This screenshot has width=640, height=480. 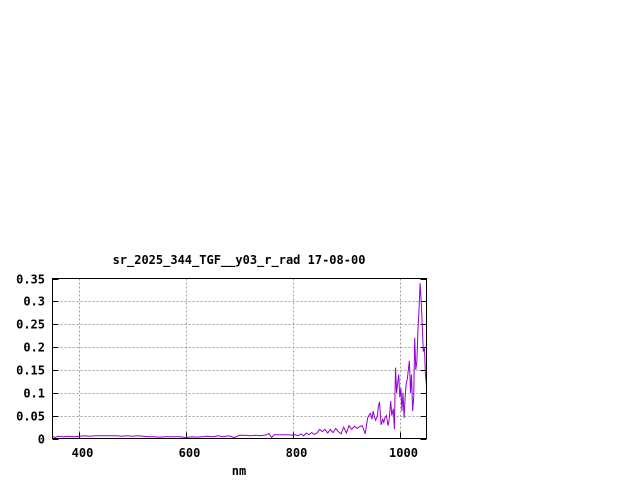 I want to click on y-tick-label: 0.05, so click(x=30, y=417).